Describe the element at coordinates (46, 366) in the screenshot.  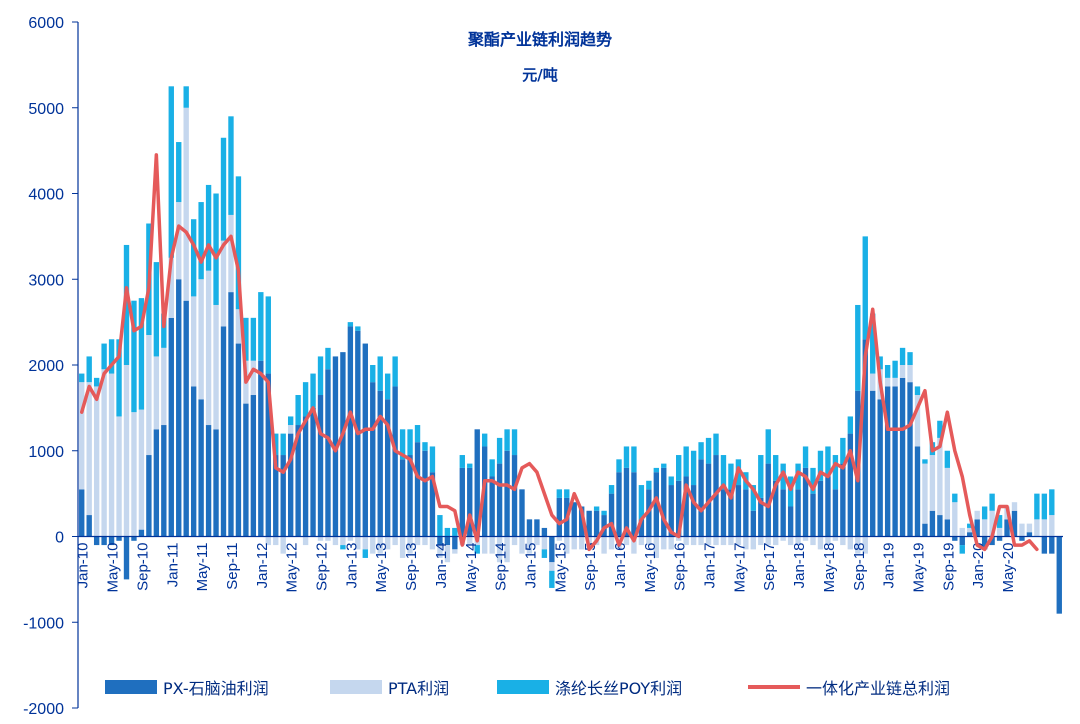
I see `y-tick-label: 2000` at that location.